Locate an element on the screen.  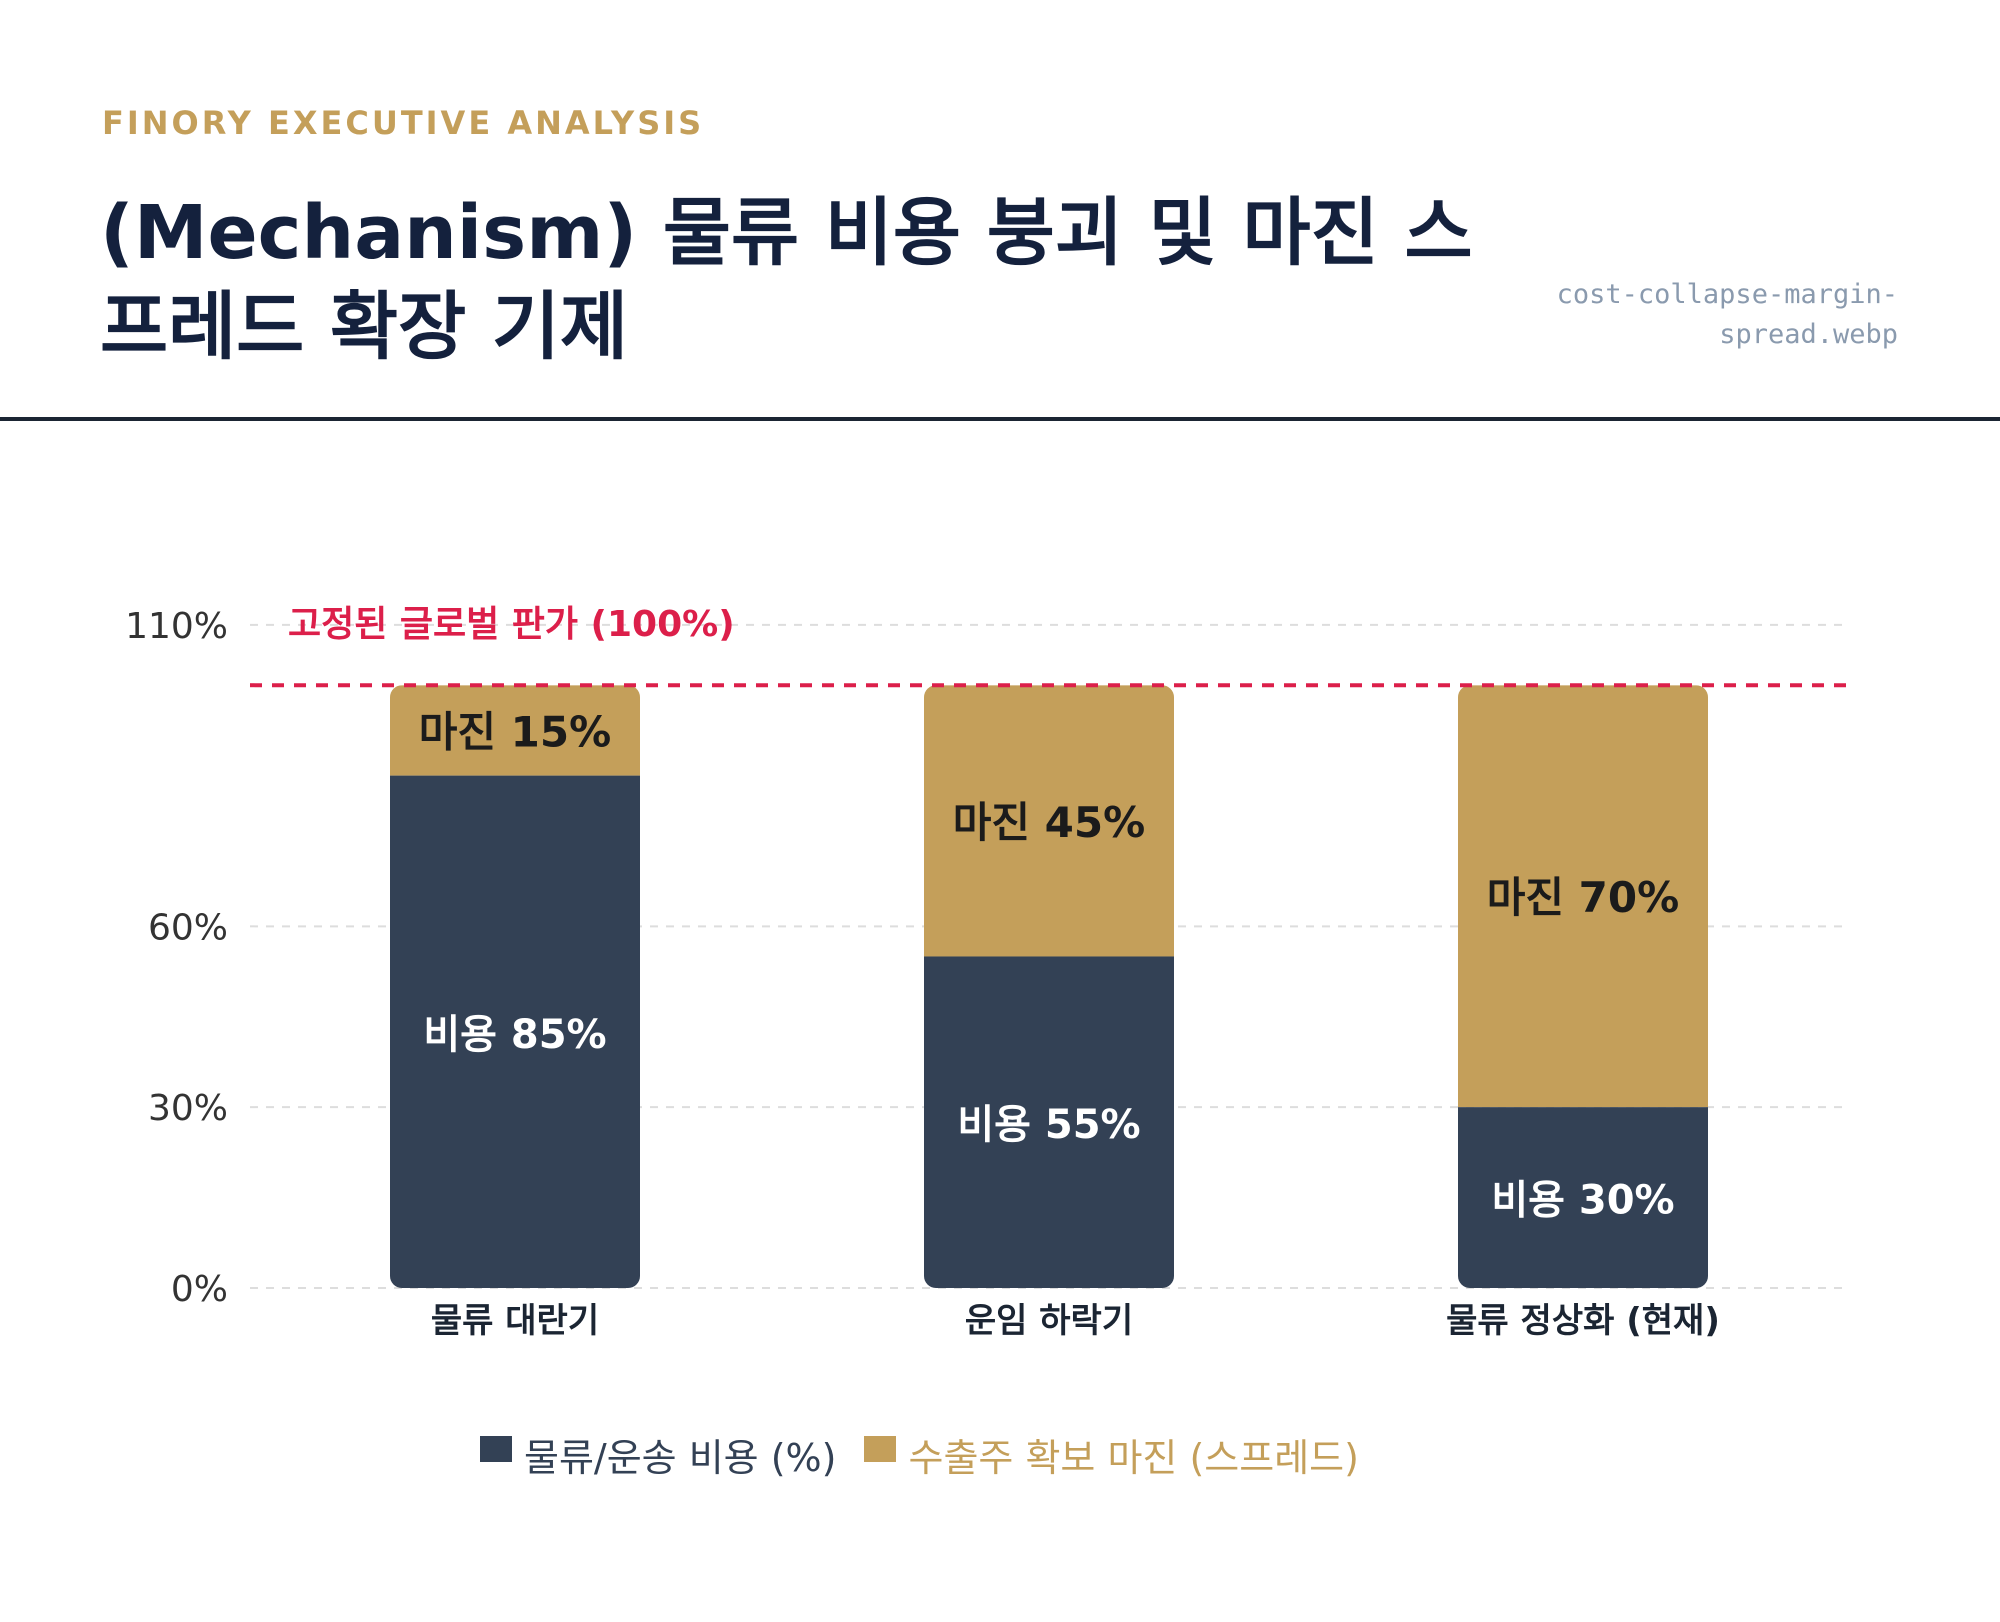
bar-label-cost: 비용 85% is located at coordinates (514, 1035).